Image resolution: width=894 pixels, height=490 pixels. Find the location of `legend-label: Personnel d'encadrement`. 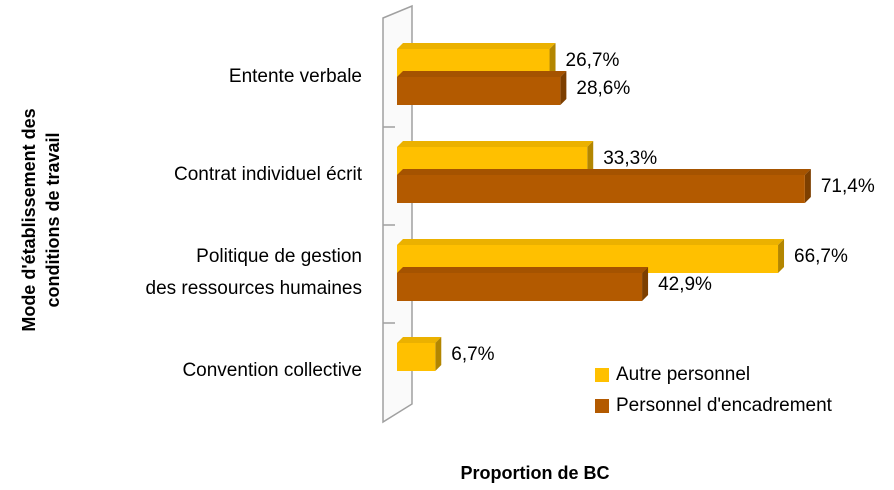

legend-label: Personnel d'encadrement is located at coordinates (724, 405).